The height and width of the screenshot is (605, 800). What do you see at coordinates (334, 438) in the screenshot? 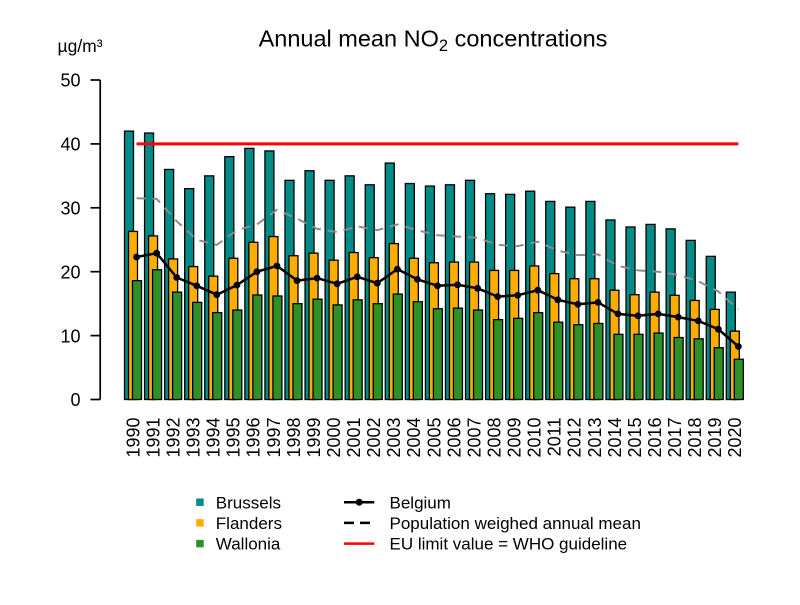
I see `svg-text: 2000` at bounding box center [334, 438].